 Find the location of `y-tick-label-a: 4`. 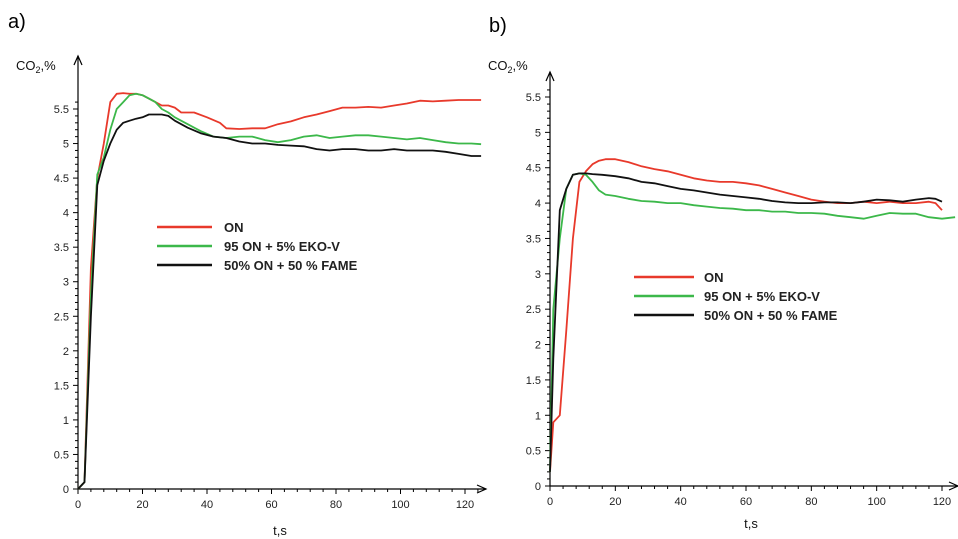

y-tick-label-a: 4 is located at coordinates (66, 214).